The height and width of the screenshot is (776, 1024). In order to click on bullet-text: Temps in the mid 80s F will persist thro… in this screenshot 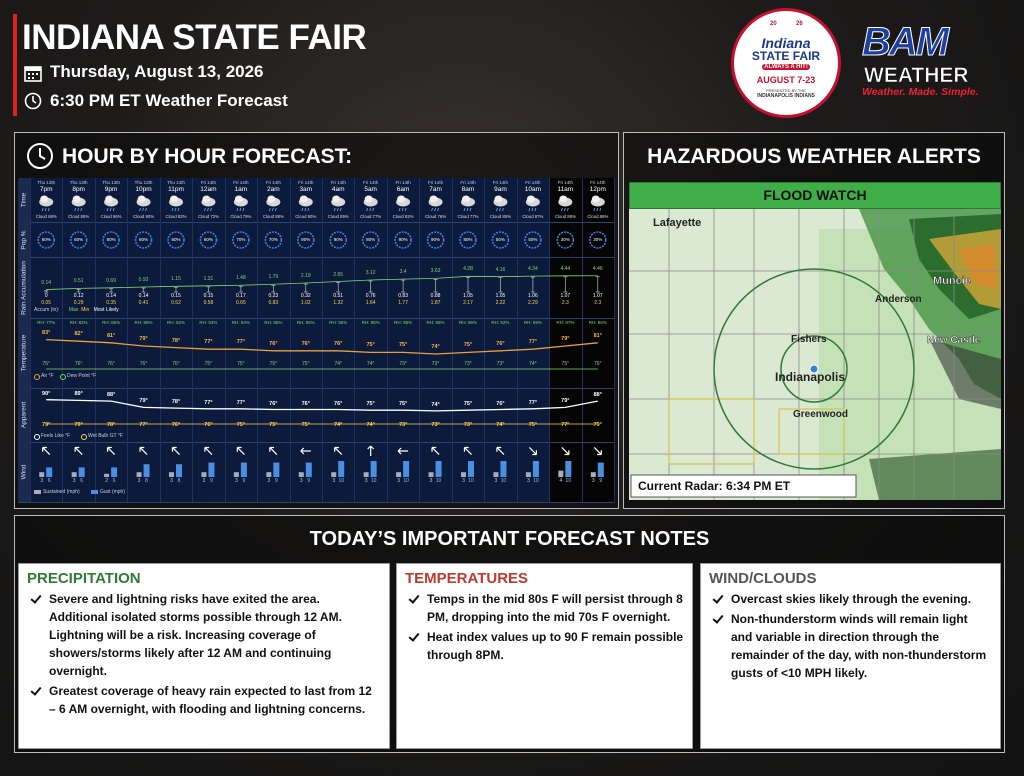, I will do `click(555, 608)`.